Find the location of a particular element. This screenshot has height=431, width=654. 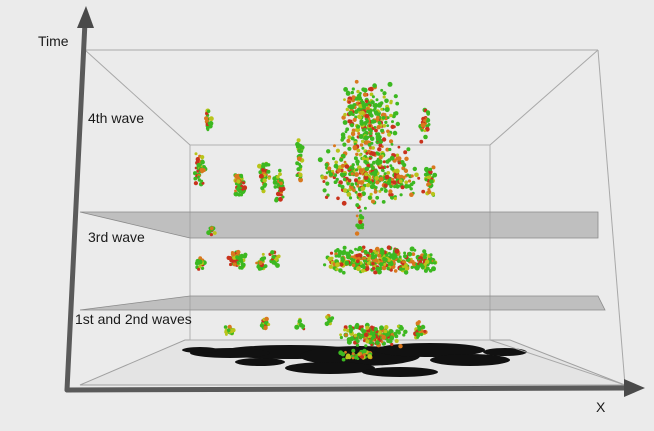

x-axis-arrowhead is located at coordinates (634, 388).